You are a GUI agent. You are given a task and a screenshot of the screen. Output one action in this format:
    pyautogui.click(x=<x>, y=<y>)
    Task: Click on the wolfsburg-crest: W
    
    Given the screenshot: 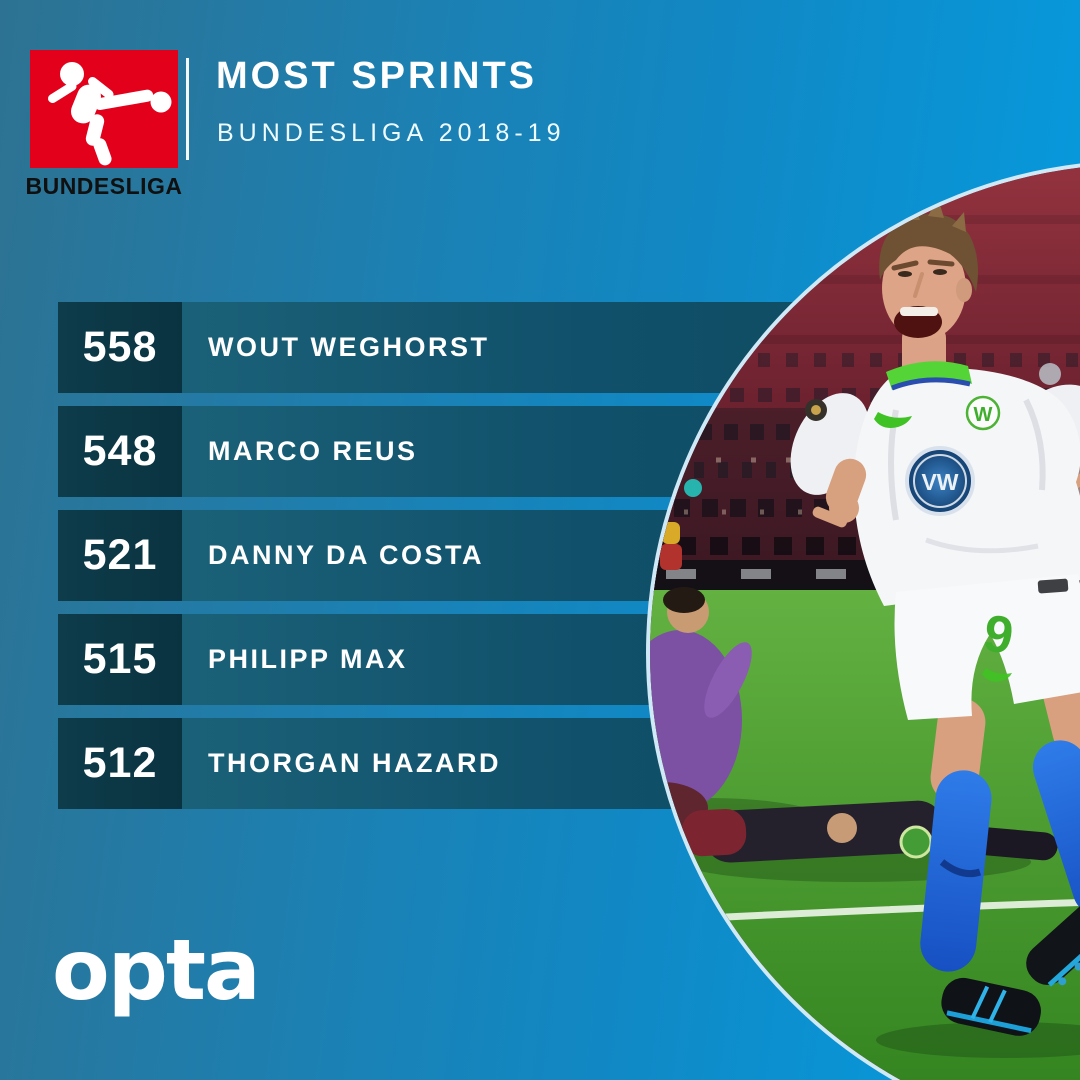 What is the action you would take?
    pyautogui.click(x=983, y=413)
    